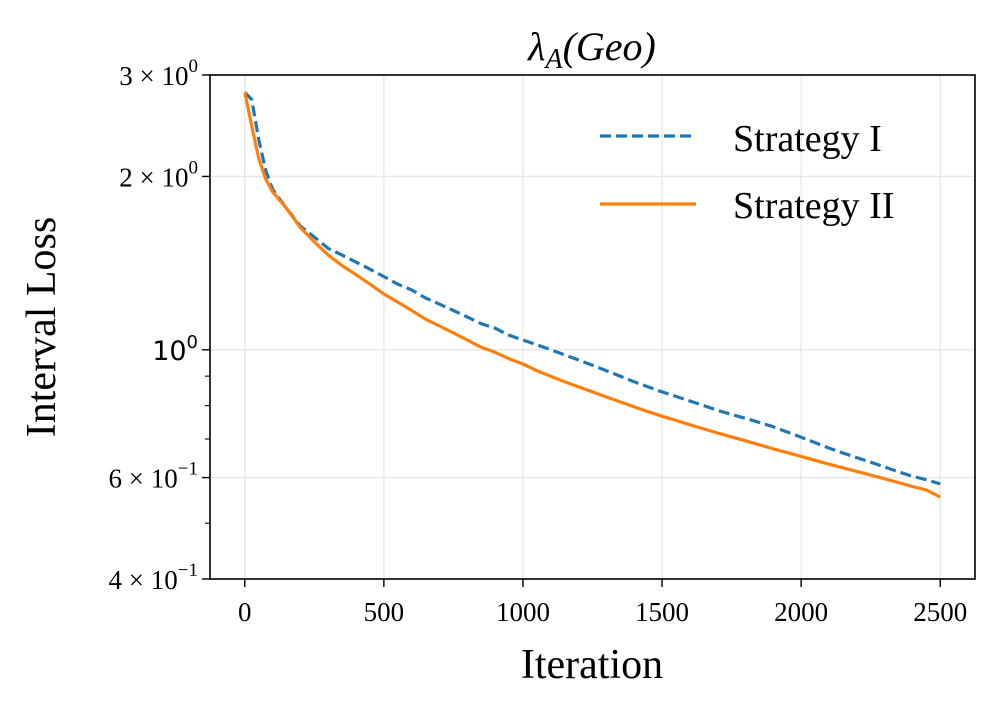  I want to click on legend-label-strategy-ii: Strategy II, so click(813, 206).